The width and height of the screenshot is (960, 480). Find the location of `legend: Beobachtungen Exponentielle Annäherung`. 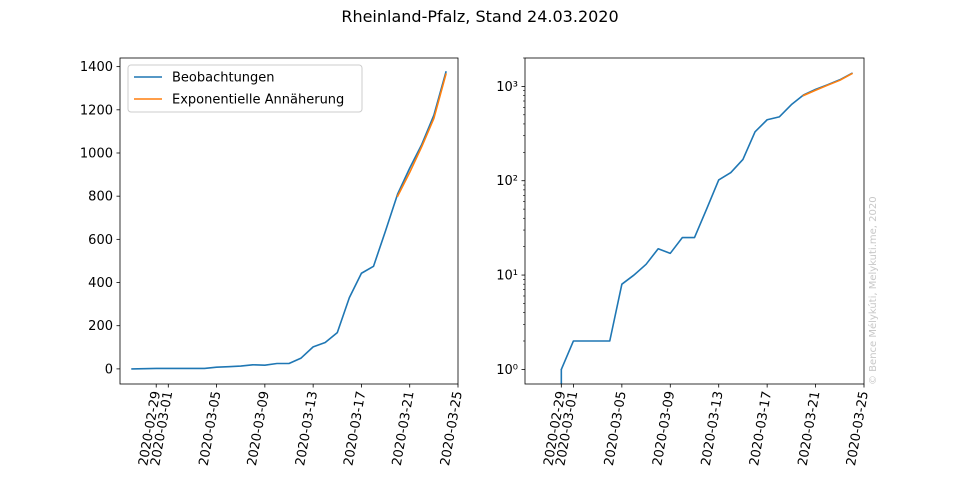

legend: Beobachtungen Exponentielle Annäherung is located at coordinates (245, 88).